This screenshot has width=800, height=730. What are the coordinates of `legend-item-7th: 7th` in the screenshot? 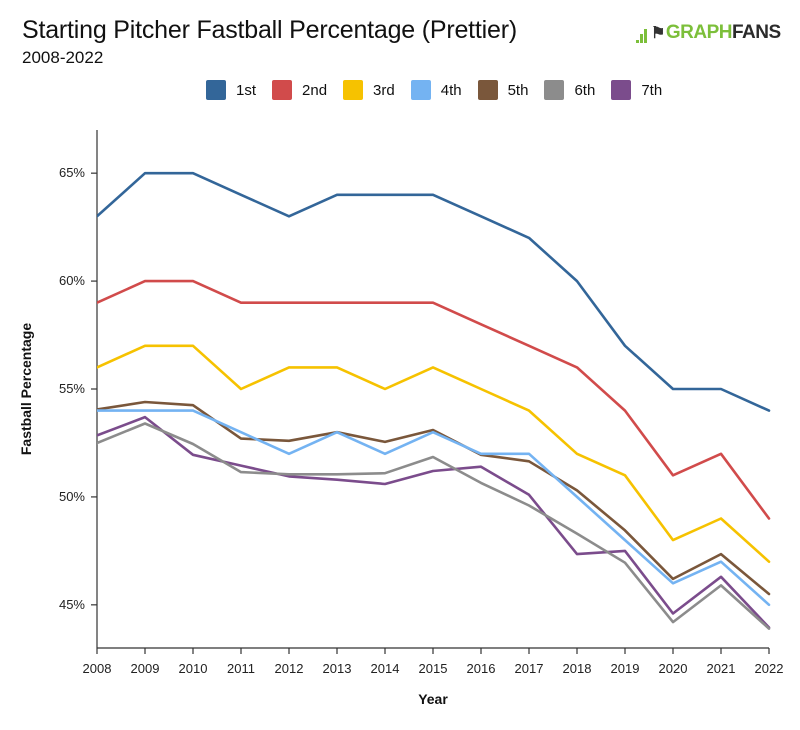 It's located at (636, 90).